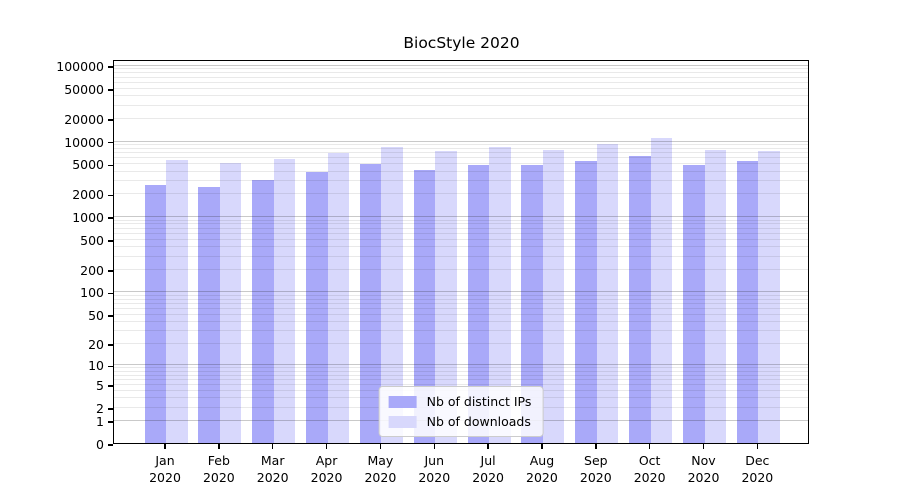 This screenshot has height=500, width=900. Describe the element at coordinates (649, 460) in the screenshot. I see `x-tick-month: Oct` at that location.